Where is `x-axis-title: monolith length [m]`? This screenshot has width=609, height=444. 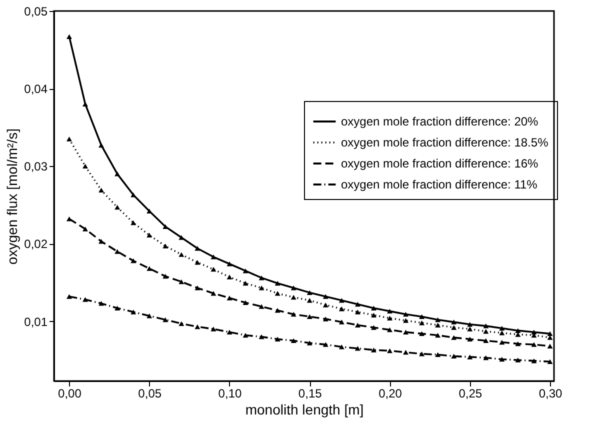
x-axis-title: monolith length [m] is located at coordinates (304, 410).